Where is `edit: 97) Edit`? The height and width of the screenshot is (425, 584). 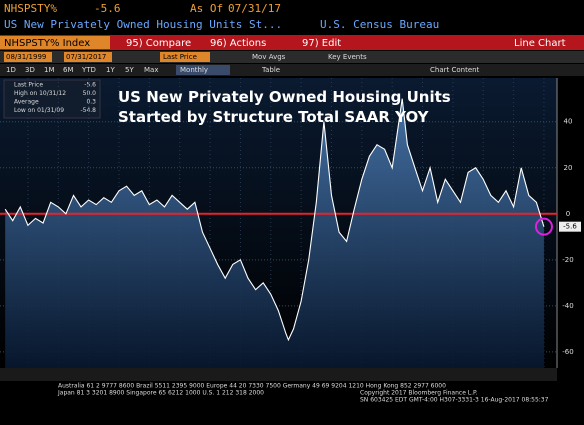
edit: 97) Edit is located at coordinates (321, 43).